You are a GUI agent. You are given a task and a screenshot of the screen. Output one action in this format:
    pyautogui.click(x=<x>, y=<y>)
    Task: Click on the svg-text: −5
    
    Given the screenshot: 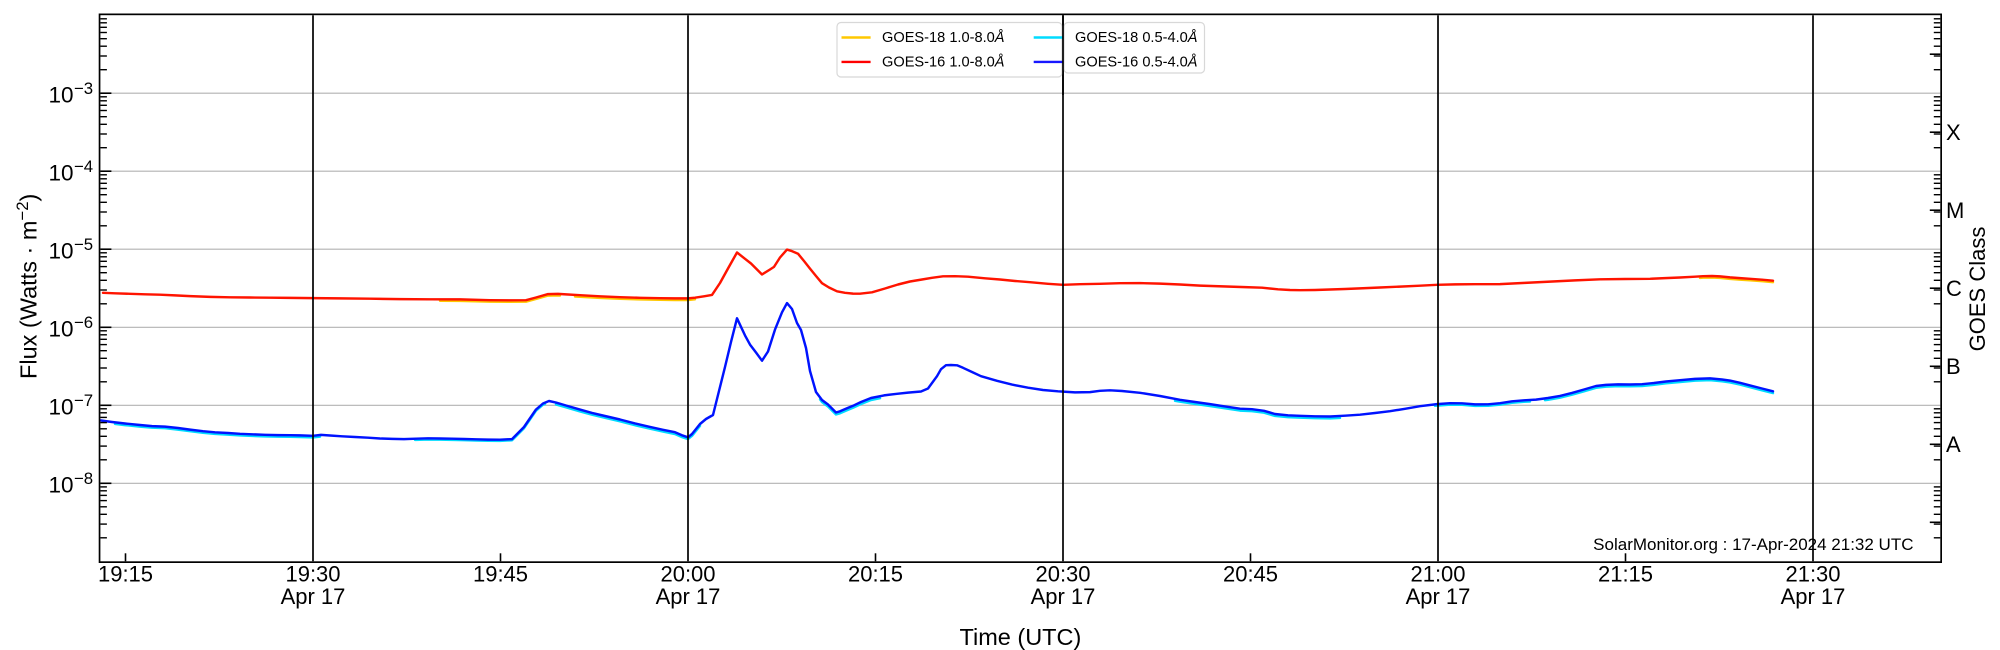 What is the action you would take?
    pyautogui.click(x=83, y=244)
    